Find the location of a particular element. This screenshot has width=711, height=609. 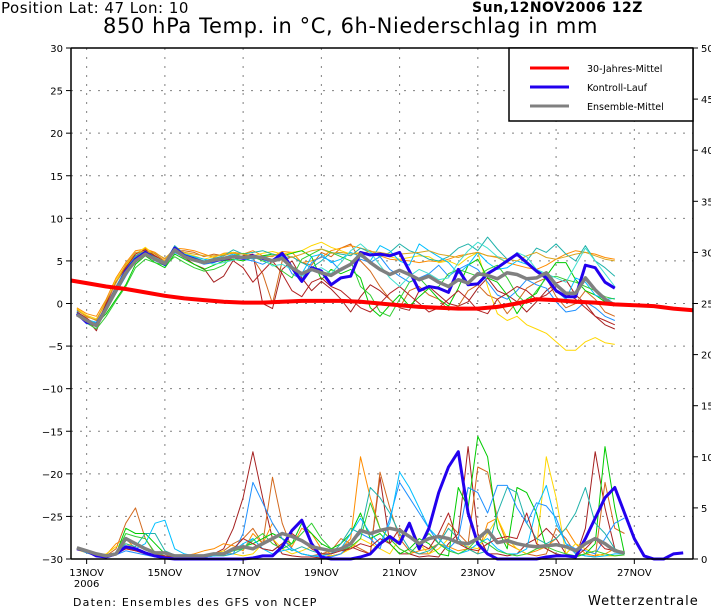

right-tick-label: 0 is located at coordinates (704, 560).